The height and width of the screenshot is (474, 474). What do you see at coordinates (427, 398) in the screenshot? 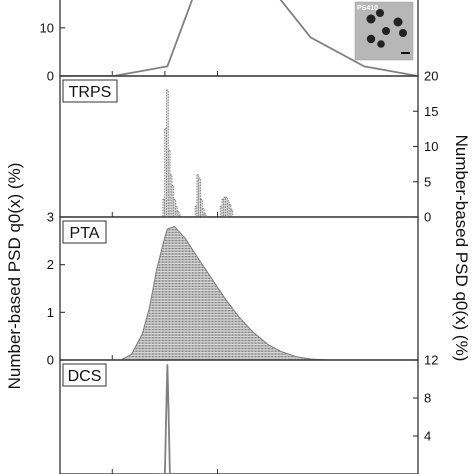
I see `y-tick-label: 8` at bounding box center [427, 398].